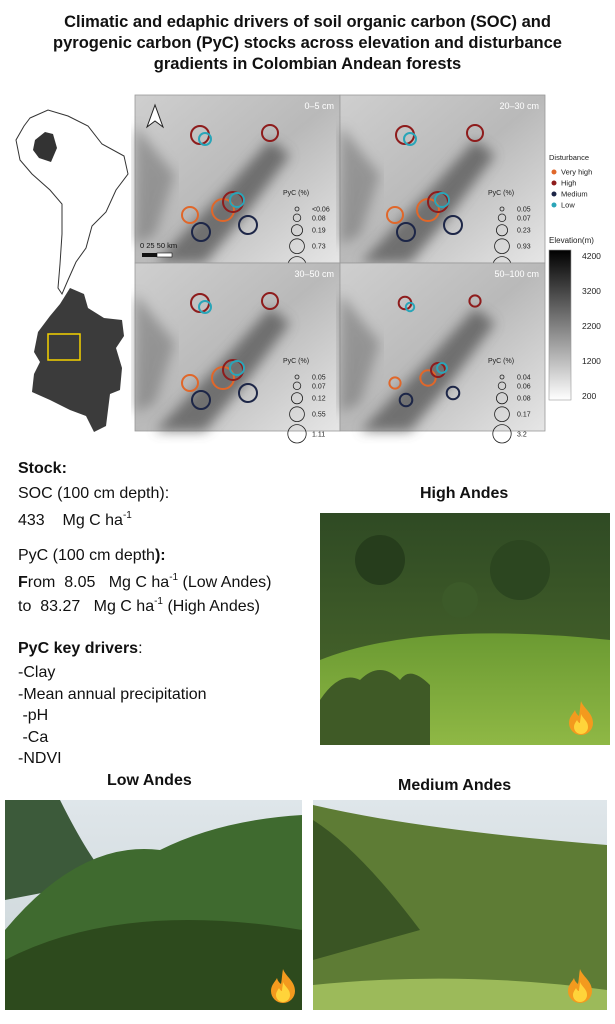 This screenshot has width=615, height=1024. What do you see at coordinates (591, 291) in the screenshot?
I see `elevation-tick: 3200` at bounding box center [591, 291].